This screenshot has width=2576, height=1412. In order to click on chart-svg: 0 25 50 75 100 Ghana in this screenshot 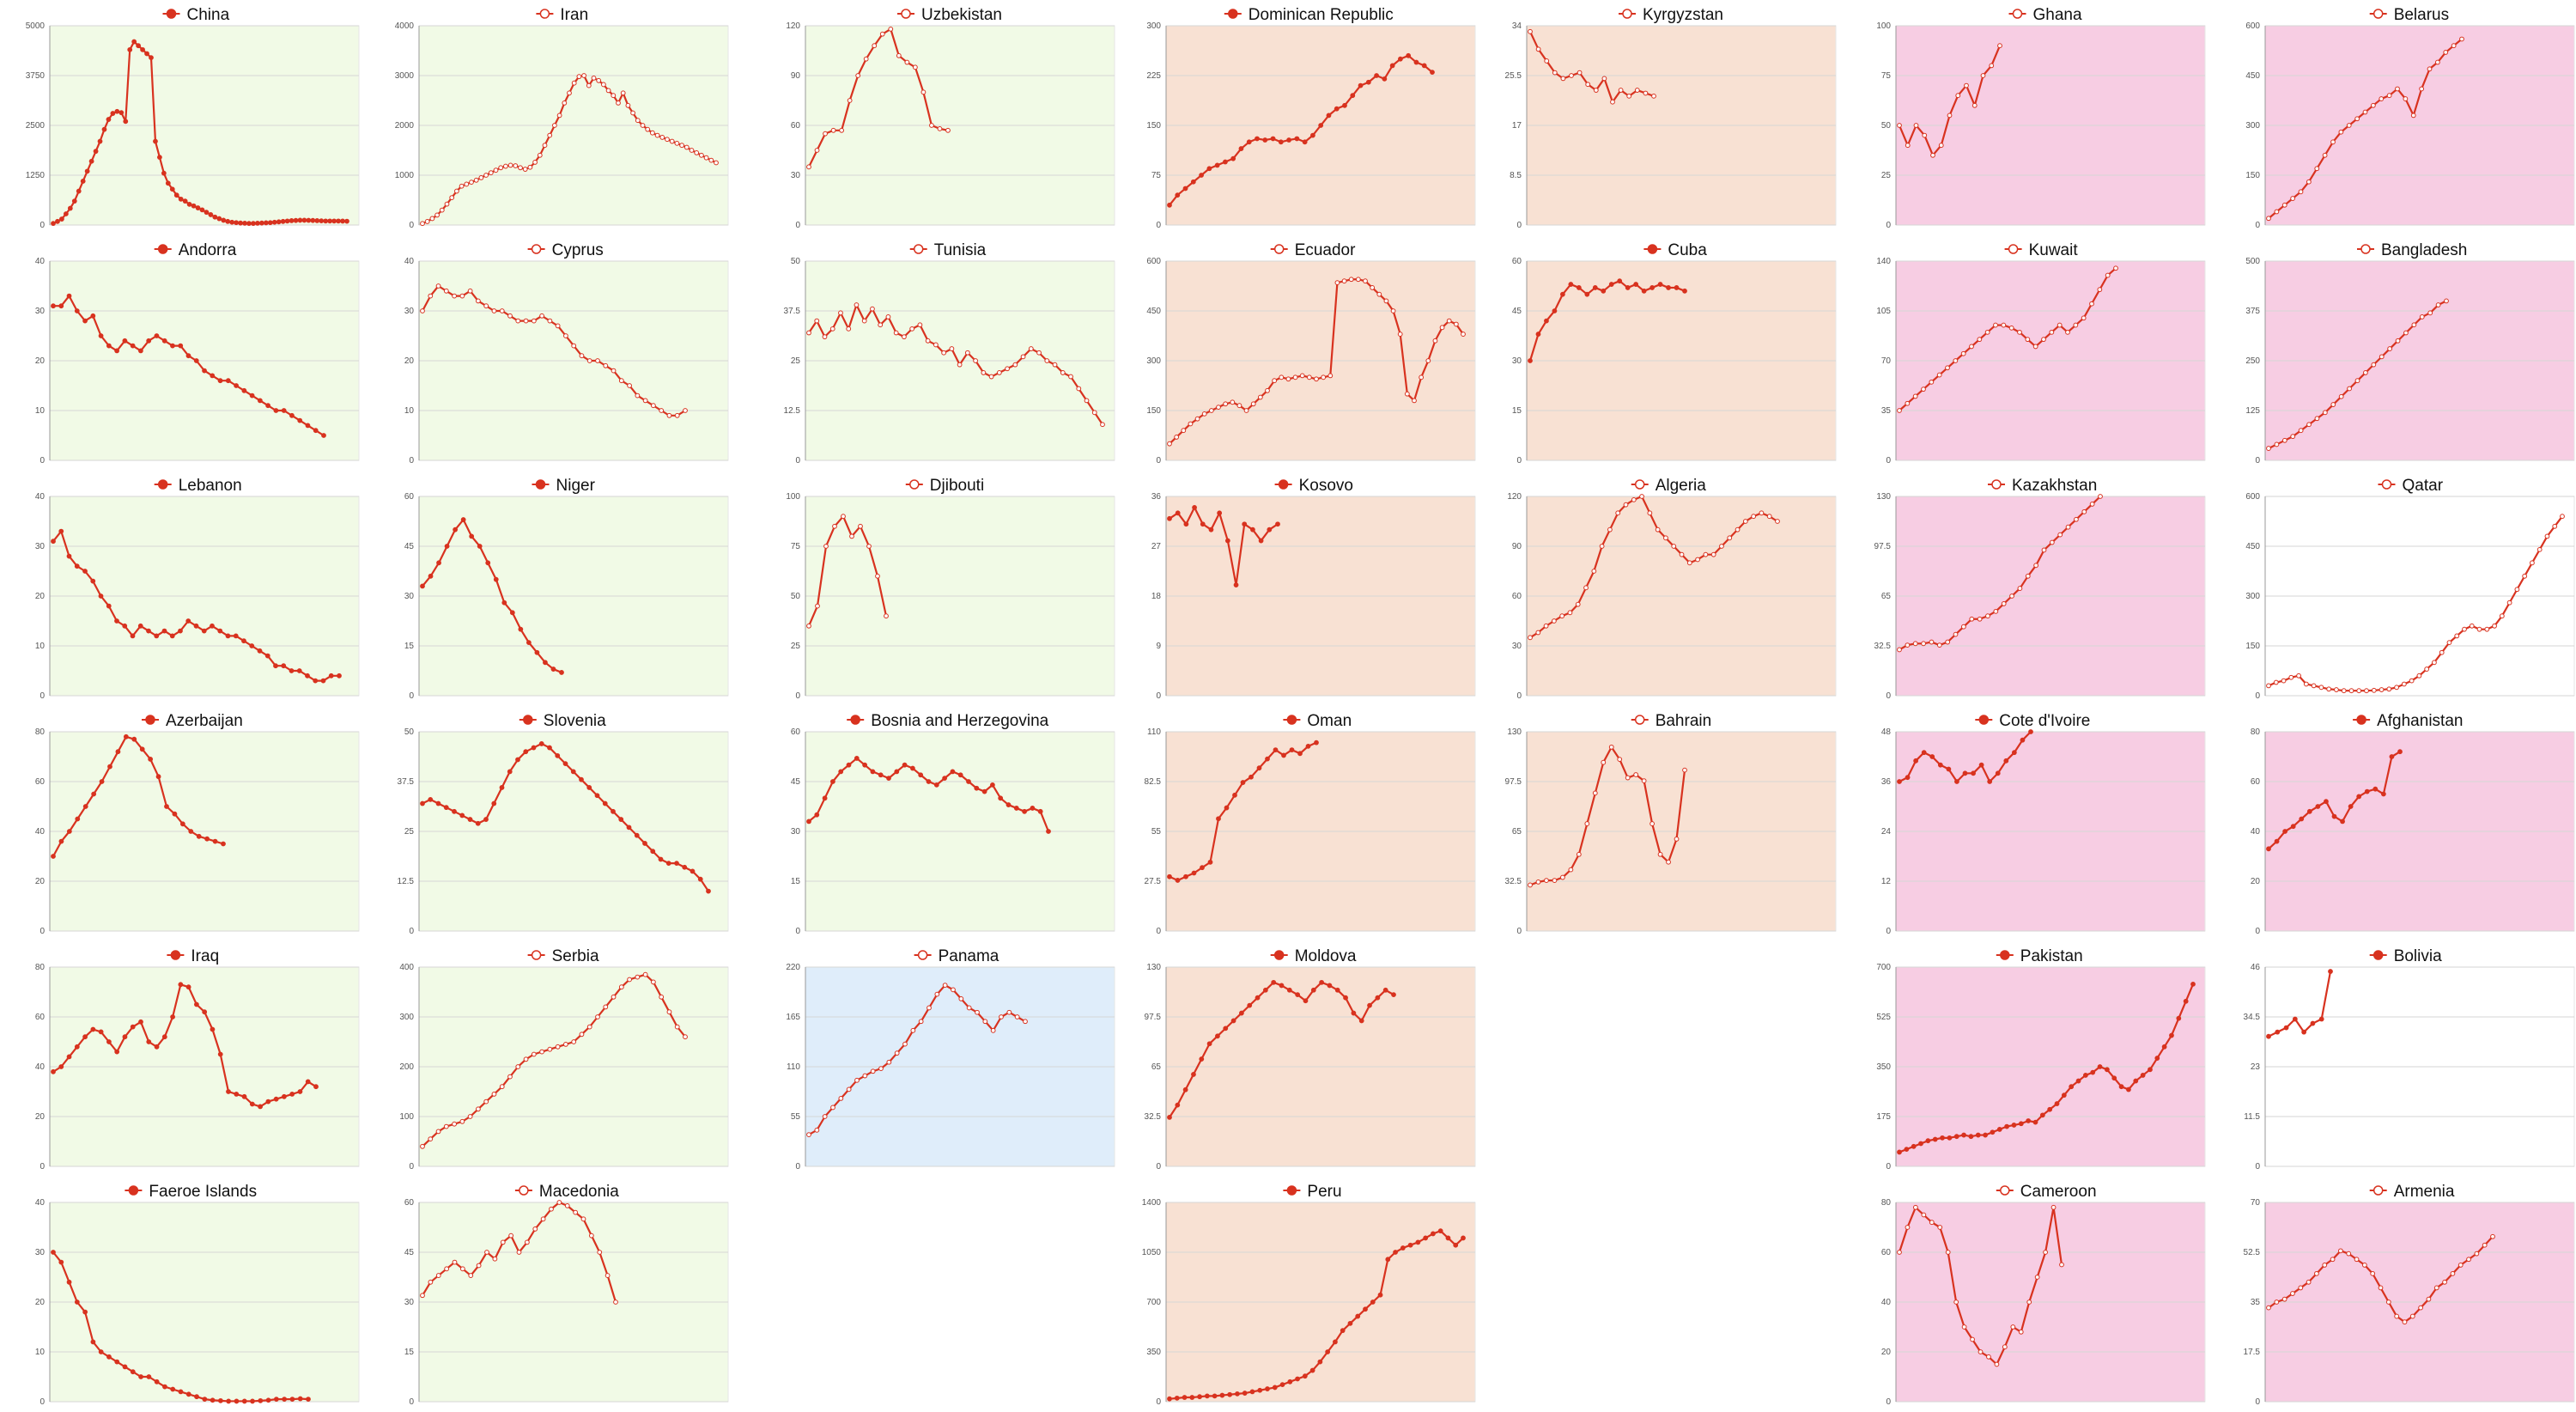, I will do `click(2041, 118)`.